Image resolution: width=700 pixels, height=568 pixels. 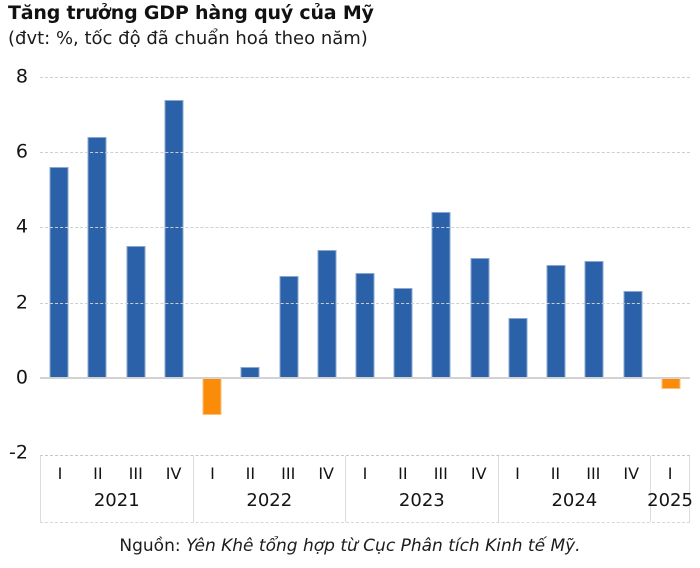 I want to click on quarter-label-2022-II: II, so click(x=250, y=473).